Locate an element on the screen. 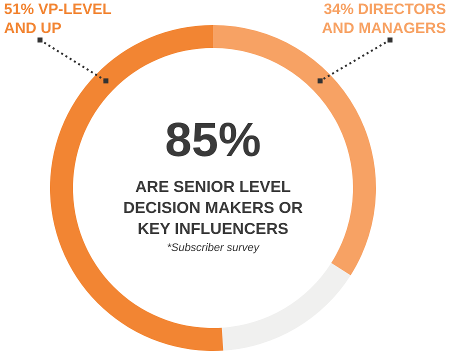 The height and width of the screenshot is (357, 450). donut-slice is located at coordinates (286, 307).